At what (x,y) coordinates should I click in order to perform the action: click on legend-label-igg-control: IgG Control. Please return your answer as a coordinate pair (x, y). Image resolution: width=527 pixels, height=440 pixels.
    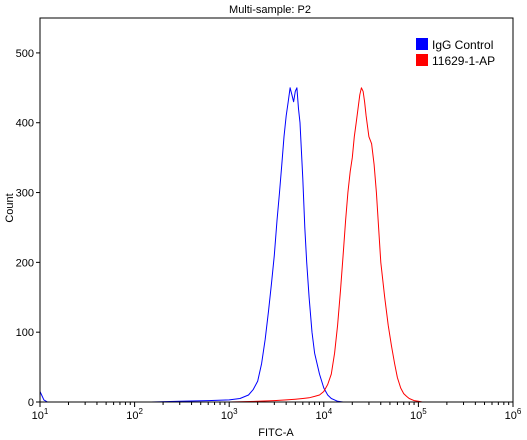
    Looking at the image, I should click on (462, 45).